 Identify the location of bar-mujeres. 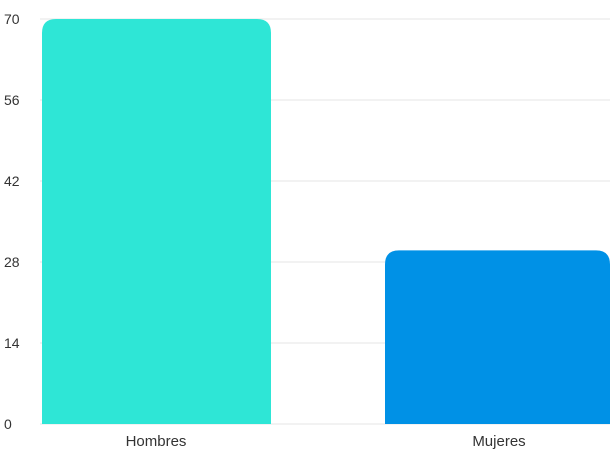
(497, 337).